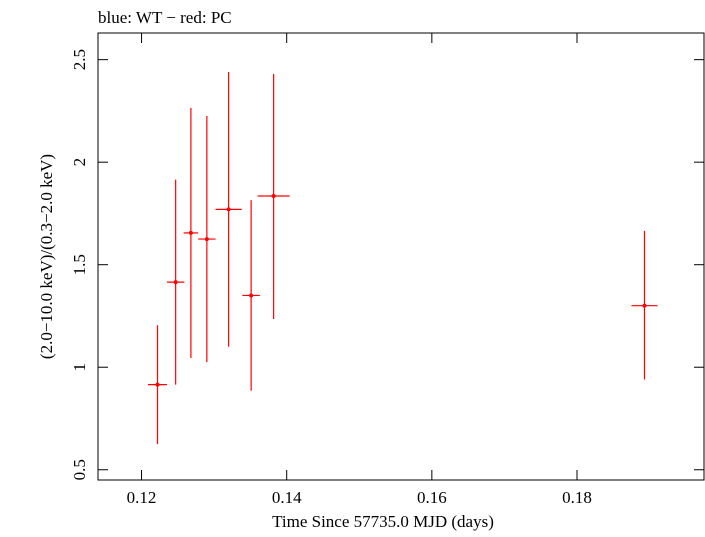  I want to click on x-tick-label: 0.16, so click(432, 497).